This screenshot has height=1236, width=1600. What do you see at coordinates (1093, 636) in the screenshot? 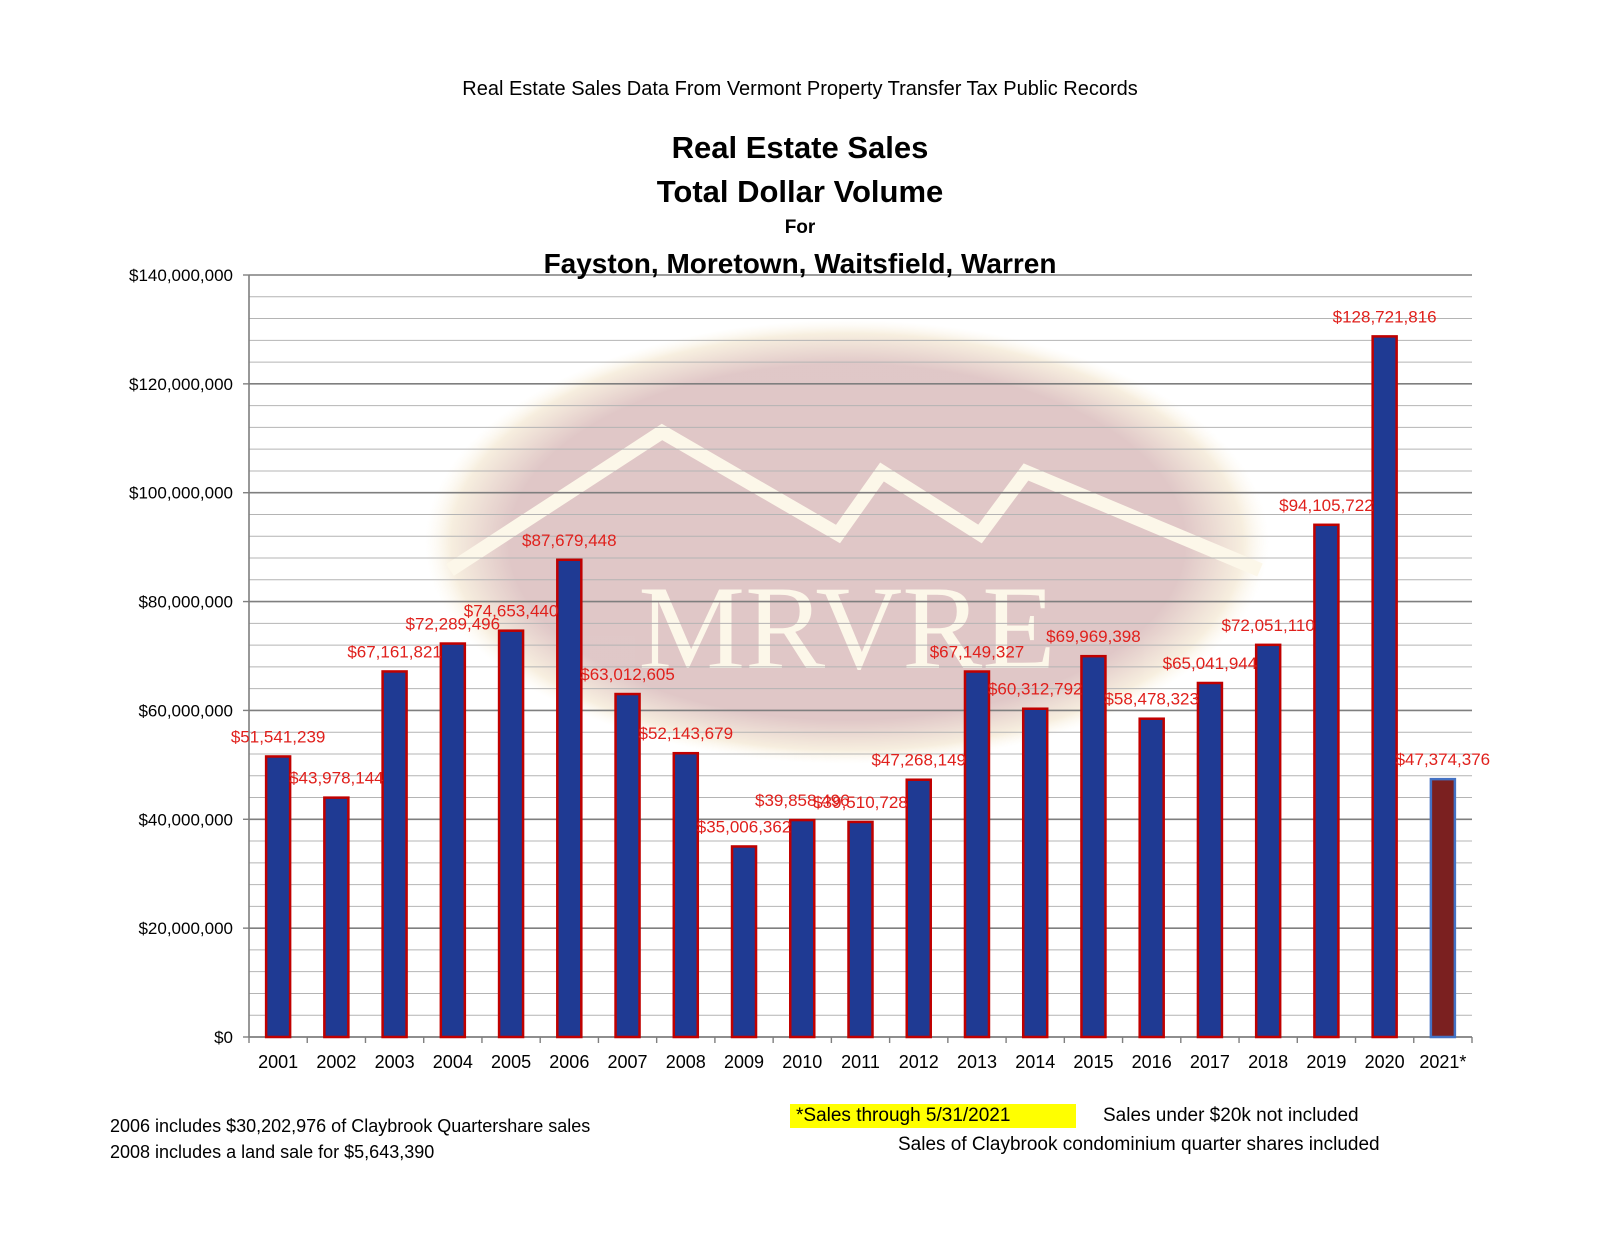
I see `data-label: $69,969,398` at bounding box center [1093, 636].